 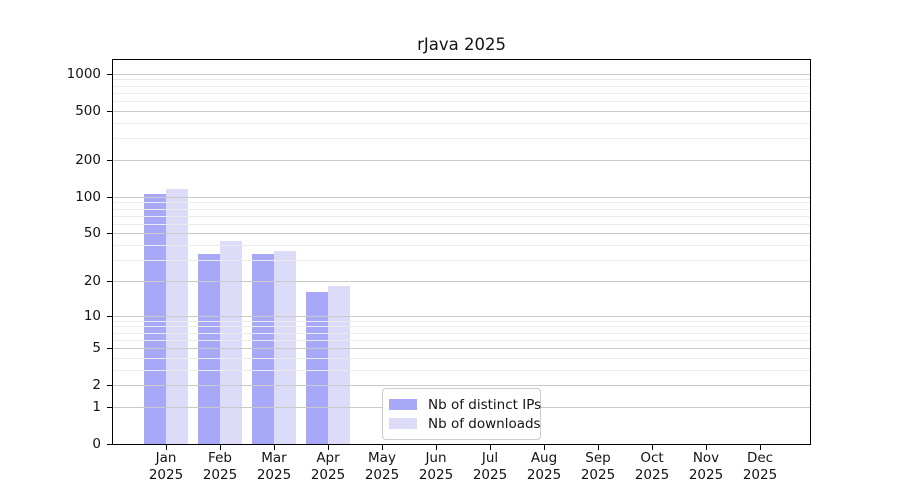 I want to click on x-tick-label-jan: Jan 2025, so click(x=166, y=466).